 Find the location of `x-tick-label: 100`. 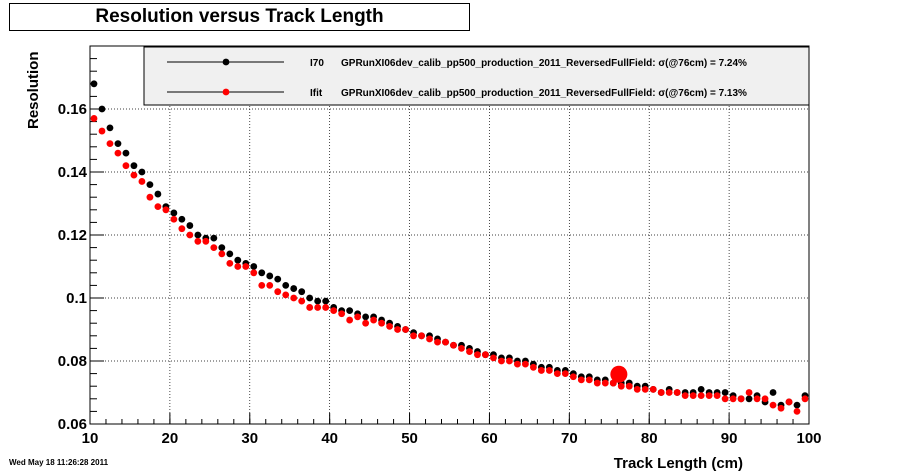

x-tick-label: 100 is located at coordinates (808, 438).